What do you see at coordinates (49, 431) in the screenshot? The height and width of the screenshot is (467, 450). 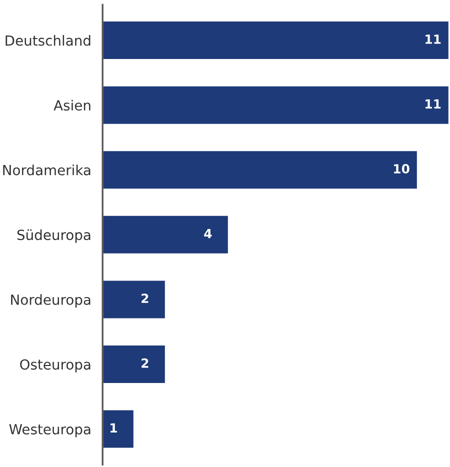 I see `y-tick-label: Westeuropa` at bounding box center [49, 431].